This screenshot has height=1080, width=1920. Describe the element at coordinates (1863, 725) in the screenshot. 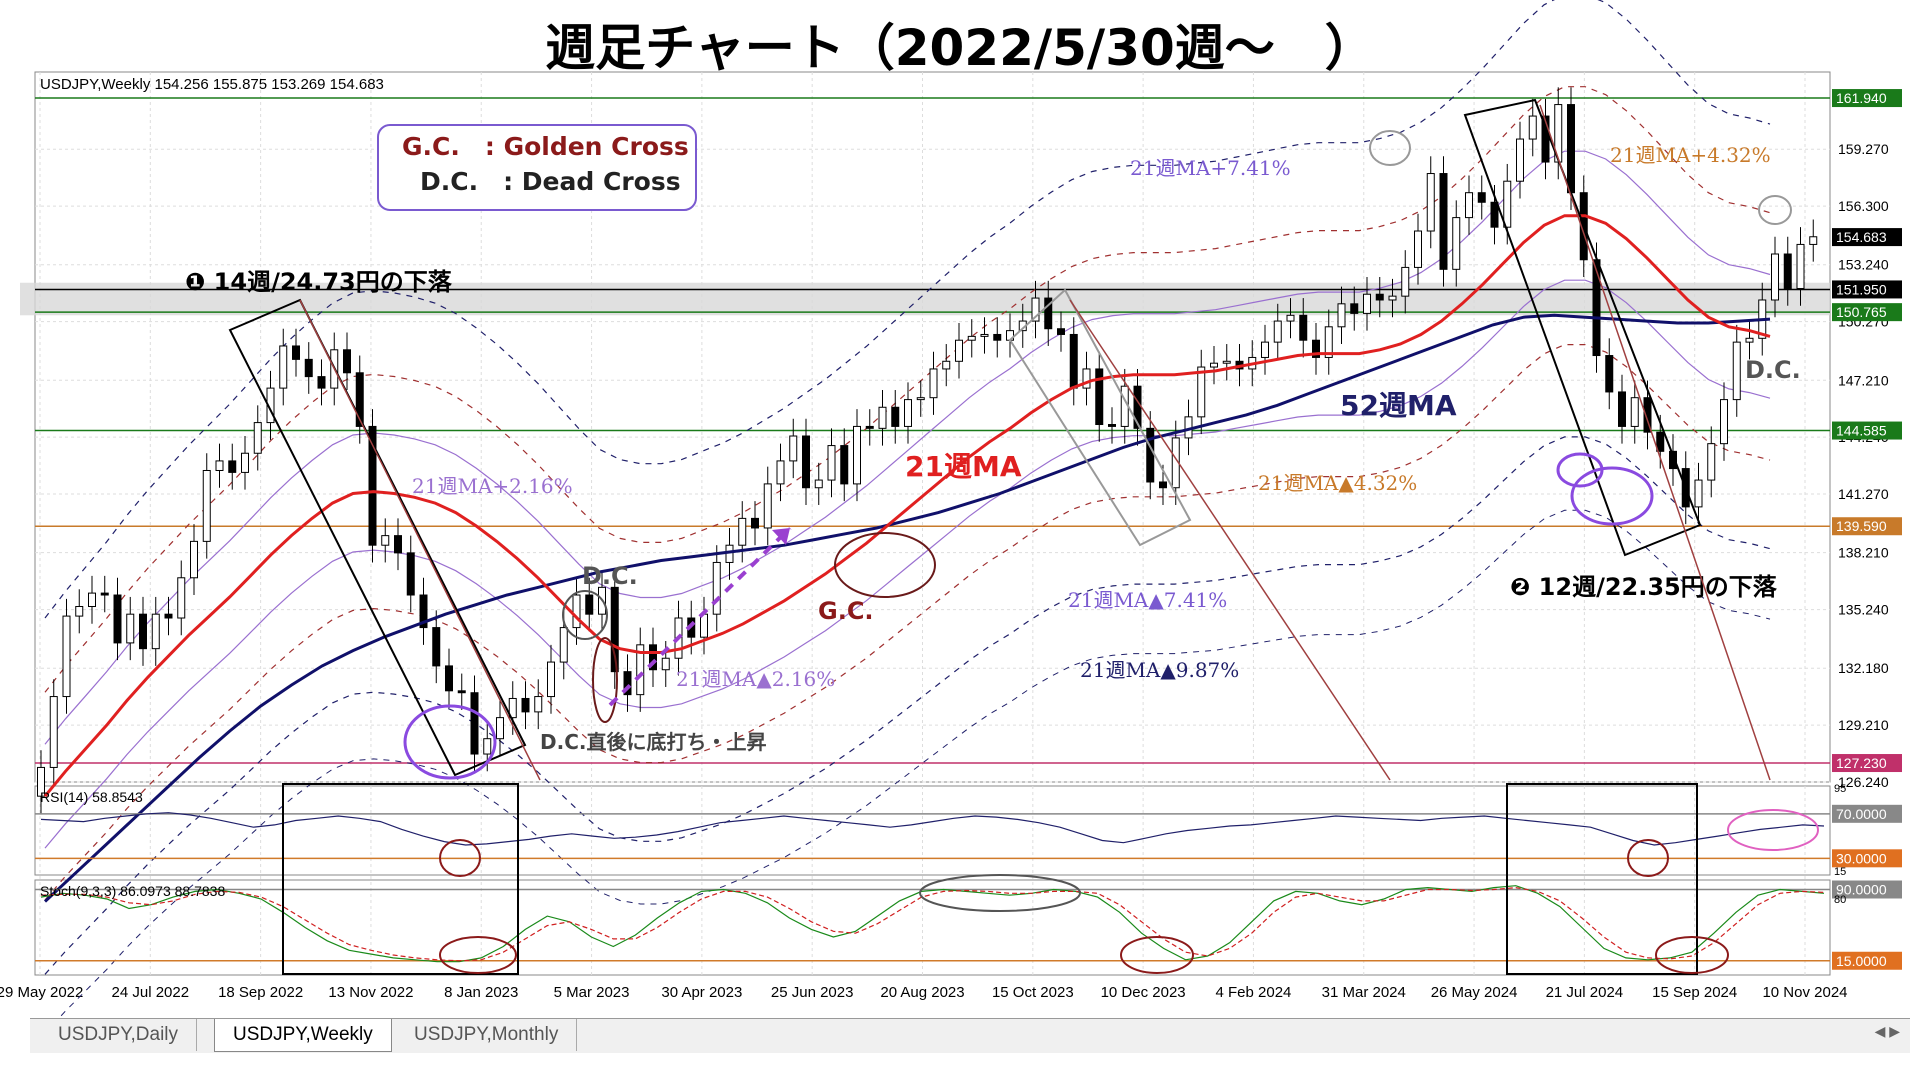

I see `y-tick-label: 129.210` at that location.